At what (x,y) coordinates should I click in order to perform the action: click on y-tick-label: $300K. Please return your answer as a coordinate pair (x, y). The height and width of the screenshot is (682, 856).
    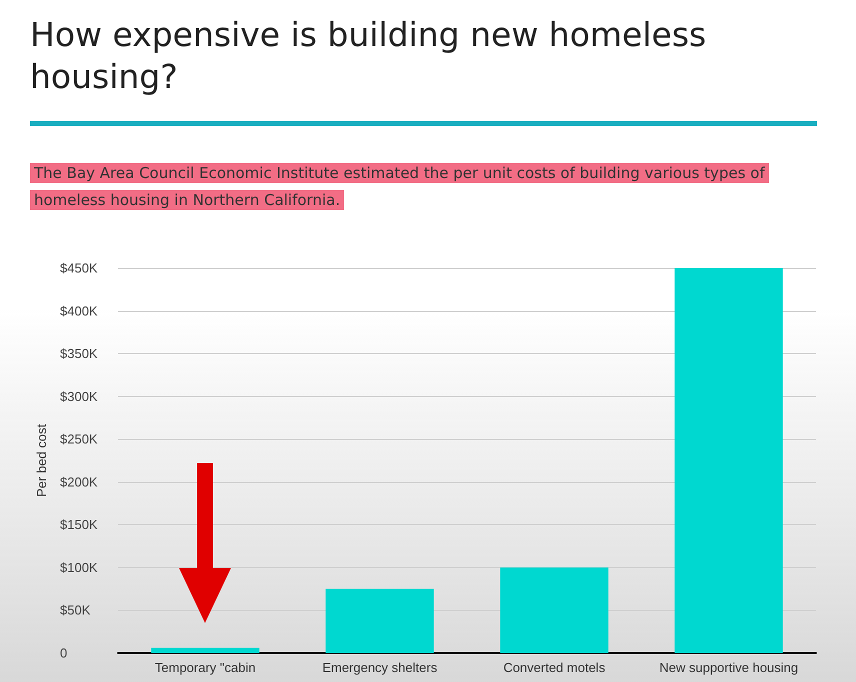
    Looking at the image, I should click on (79, 396).